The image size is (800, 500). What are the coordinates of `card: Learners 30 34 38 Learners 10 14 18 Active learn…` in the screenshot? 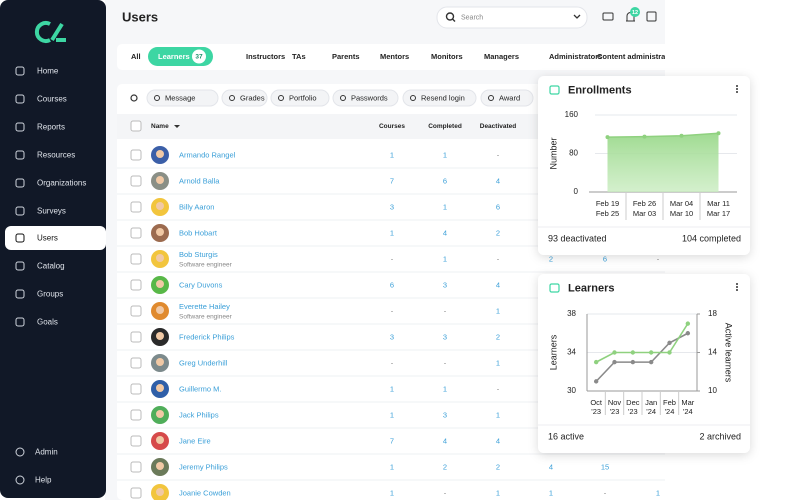 It's located at (644, 363).